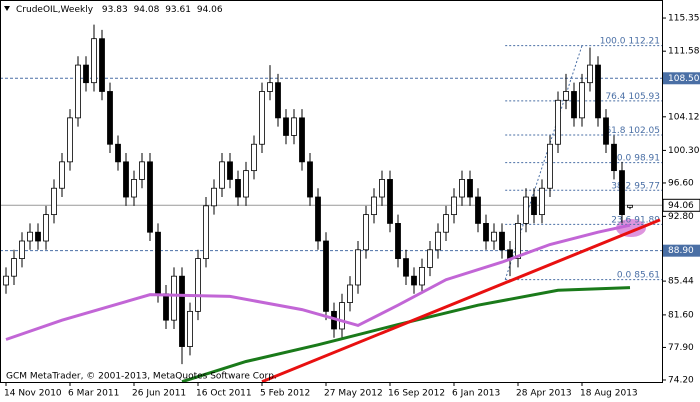 This screenshot has height=402, width=700. What do you see at coordinates (615, 96) in the screenshot?
I see `fib-level-name: 76.4` at bounding box center [615, 96].